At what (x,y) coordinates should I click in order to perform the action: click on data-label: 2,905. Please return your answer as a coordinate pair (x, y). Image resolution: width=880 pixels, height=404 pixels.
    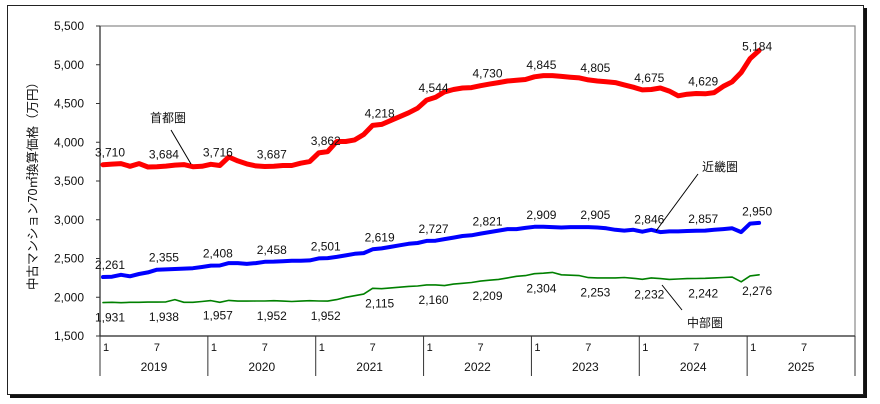
    Looking at the image, I should click on (595, 215).